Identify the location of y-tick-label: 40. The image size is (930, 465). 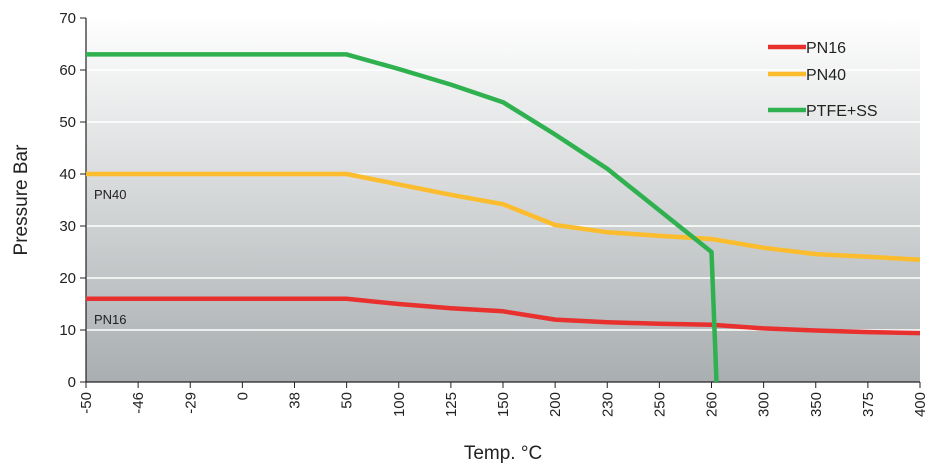
(67, 174).